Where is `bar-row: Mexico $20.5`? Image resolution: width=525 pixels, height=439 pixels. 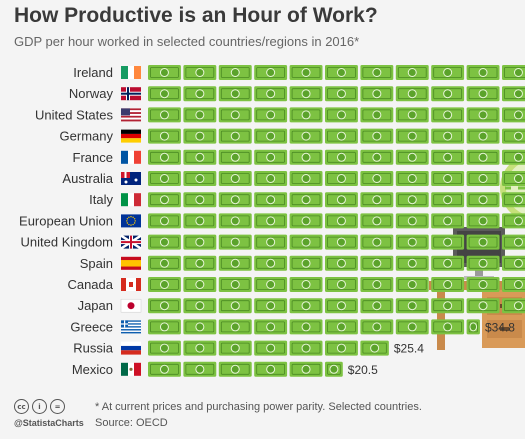 bar-row: Mexico $20.5 is located at coordinates (225, 369).